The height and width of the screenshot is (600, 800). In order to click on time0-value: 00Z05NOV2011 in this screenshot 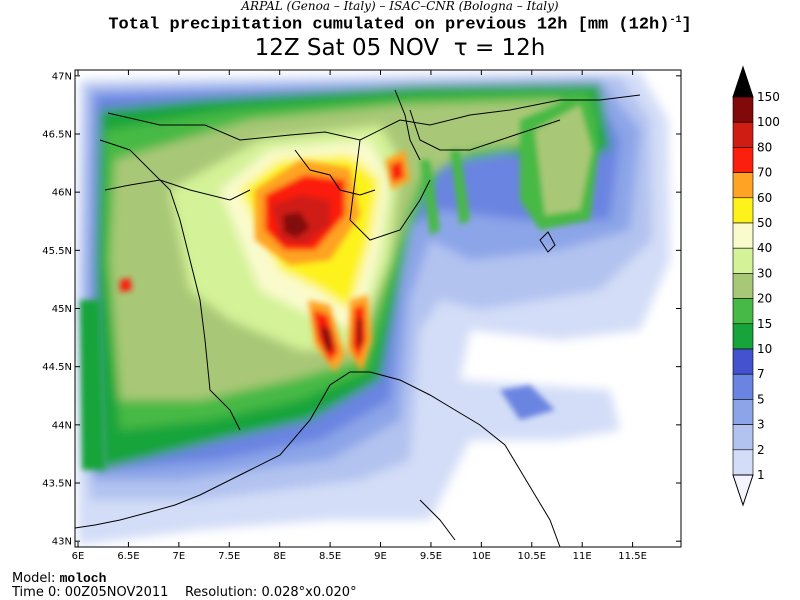, I will do `click(116, 592)`.